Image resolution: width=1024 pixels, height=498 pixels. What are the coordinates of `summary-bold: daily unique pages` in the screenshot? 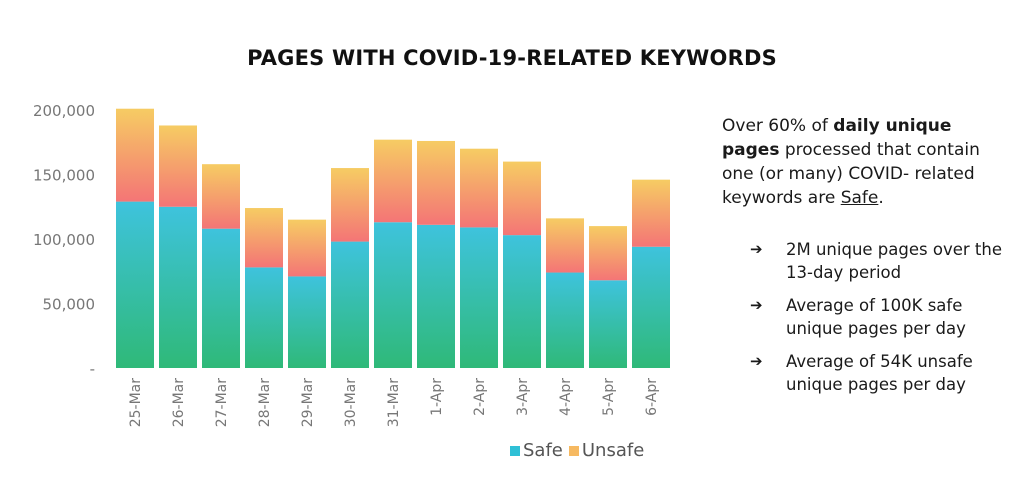 It's located at (837, 138).